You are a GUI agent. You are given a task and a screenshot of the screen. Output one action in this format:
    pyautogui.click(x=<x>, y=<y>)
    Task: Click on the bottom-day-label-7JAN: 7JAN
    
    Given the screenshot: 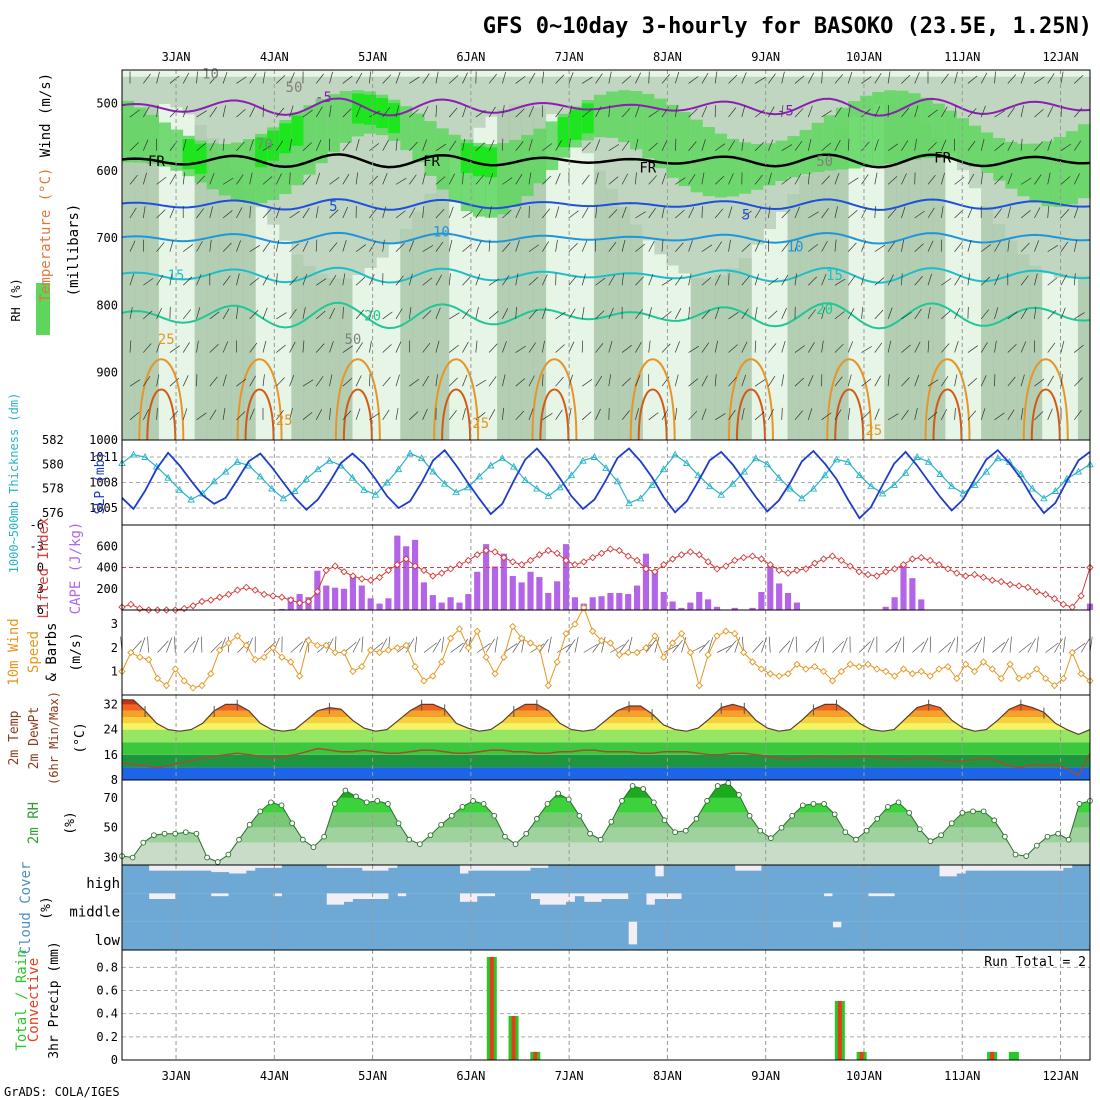 What is the action you would take?
    pyautogui.click(x=569, y=1076)
    